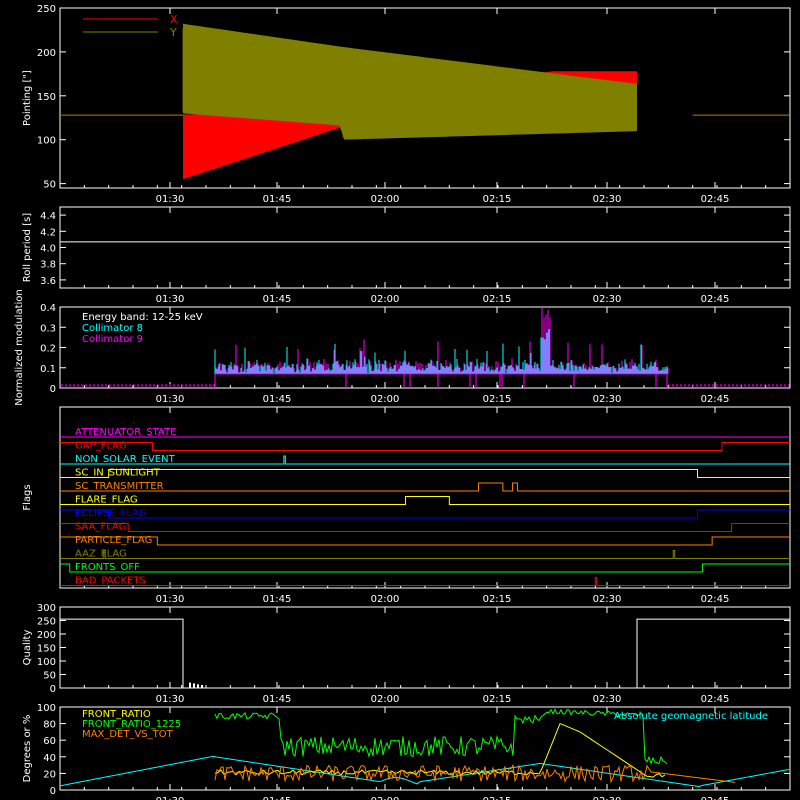  Describe the element at coordinates (19, 347) in the screenshot. I see `y-axis-label: Normalized modulation` at that location.